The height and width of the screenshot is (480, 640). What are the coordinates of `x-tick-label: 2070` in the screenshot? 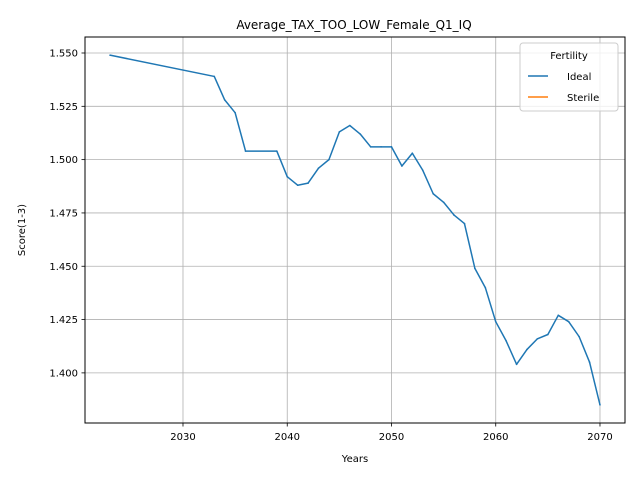 It's located at (599, 437).